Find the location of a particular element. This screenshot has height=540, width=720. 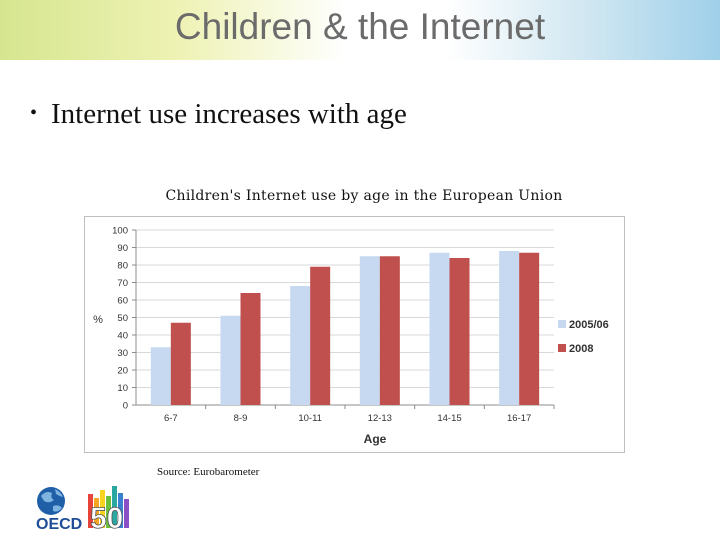

y-tick-label: 90 is located at coordinates (122, 248).